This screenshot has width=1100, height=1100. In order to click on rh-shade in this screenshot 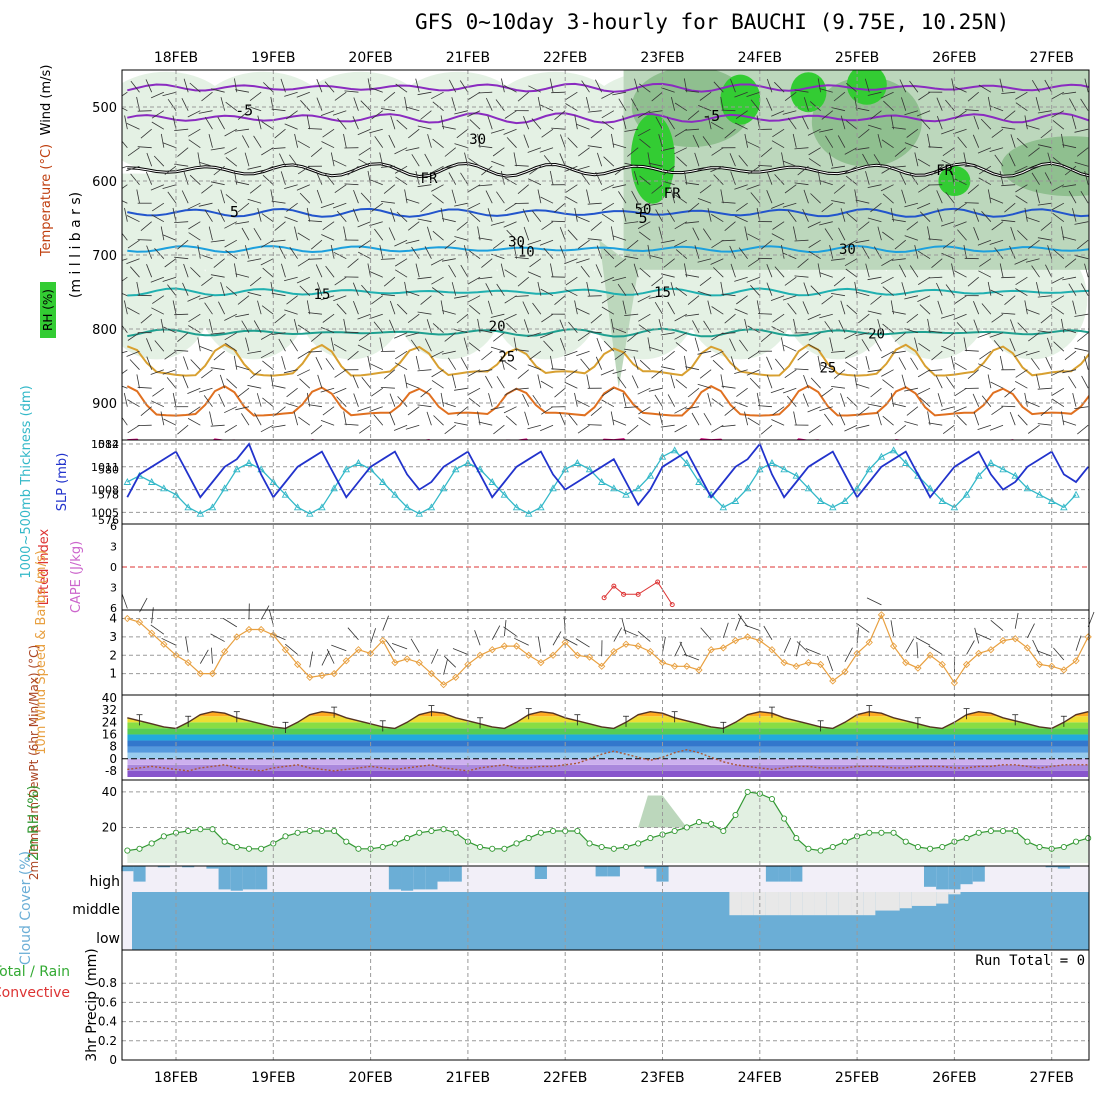, I will do `click(619, 314)`.